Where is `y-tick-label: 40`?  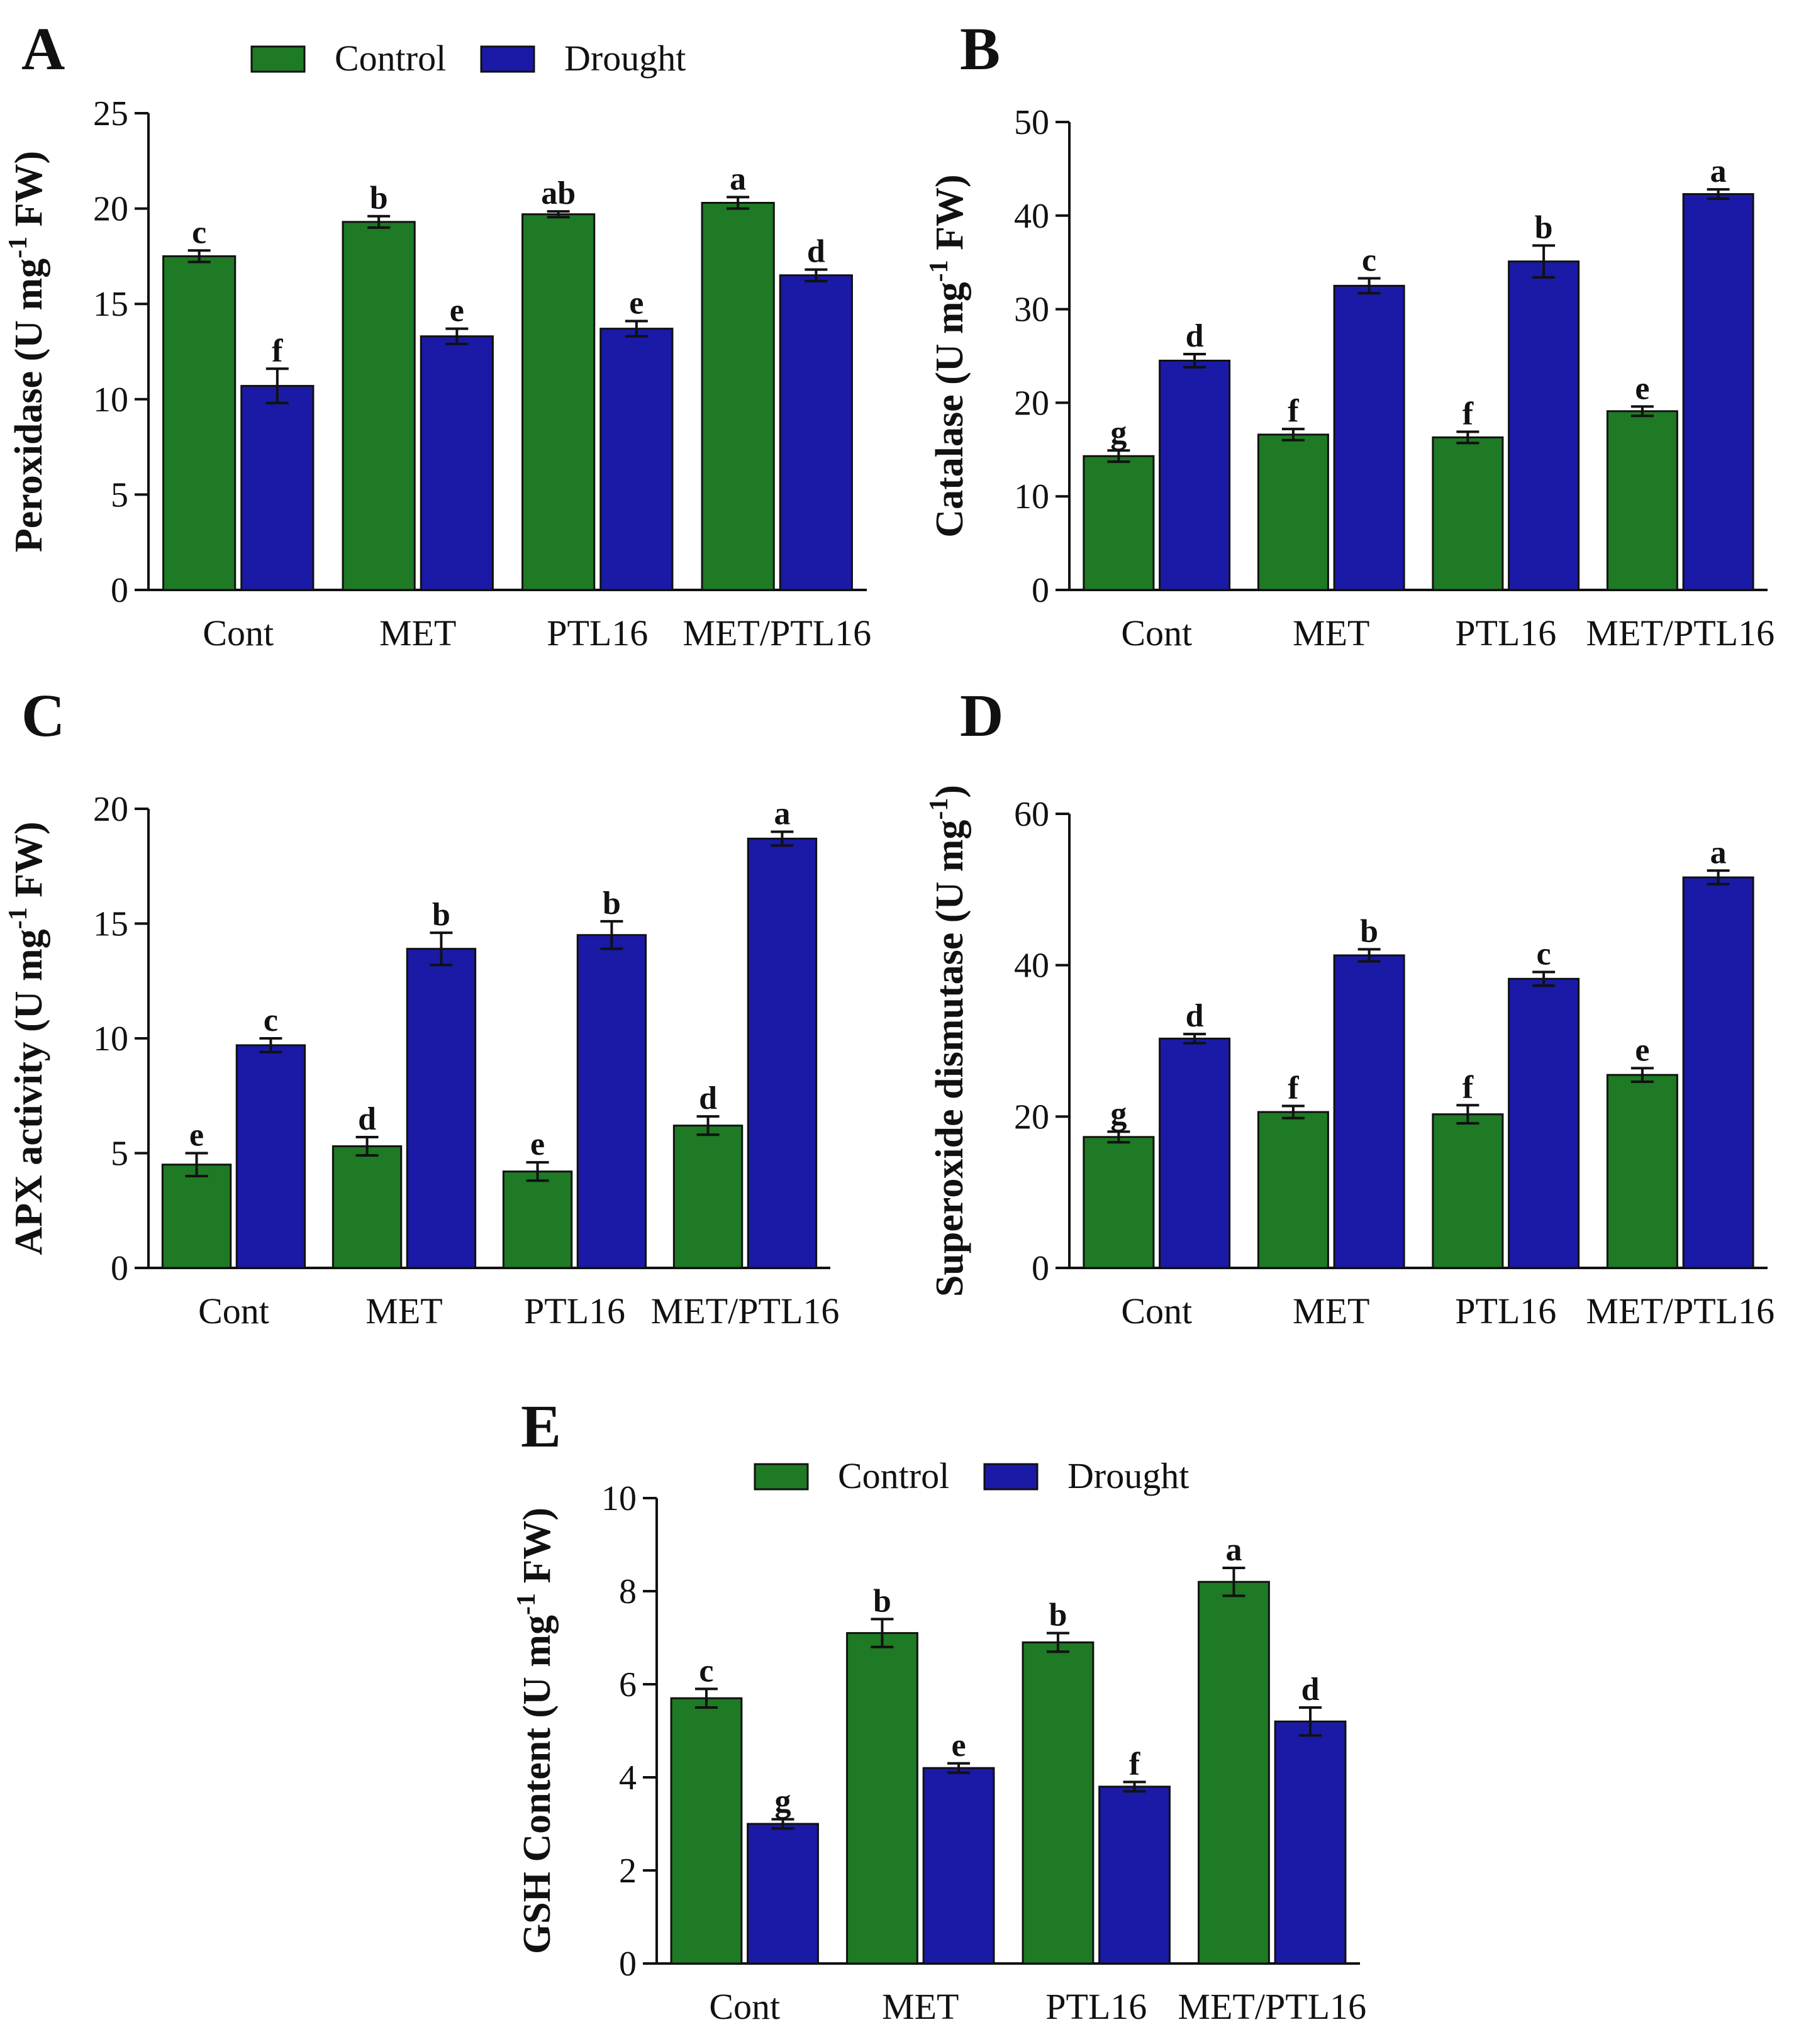
y-tick-label: 40 is located at coordinates (1031, 217).